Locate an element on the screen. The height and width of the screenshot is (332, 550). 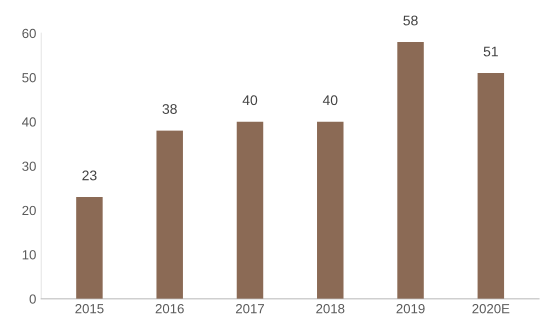
y-tick-label: 30 is located at coordinates (29, 166).